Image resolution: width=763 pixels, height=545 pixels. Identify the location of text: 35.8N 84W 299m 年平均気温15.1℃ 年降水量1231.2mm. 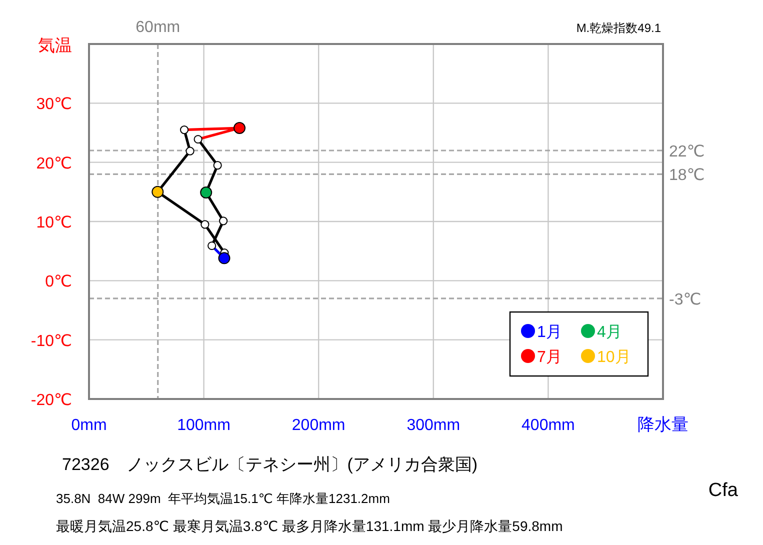
(223, 498).